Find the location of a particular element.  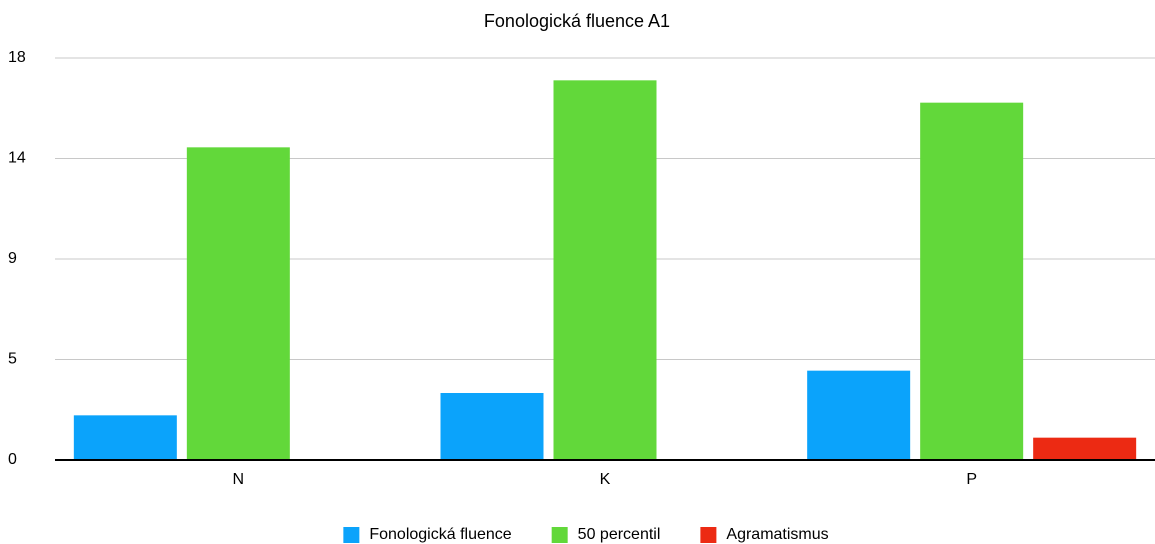

y-tick-label: 0 is located at coordinates (12, 459).